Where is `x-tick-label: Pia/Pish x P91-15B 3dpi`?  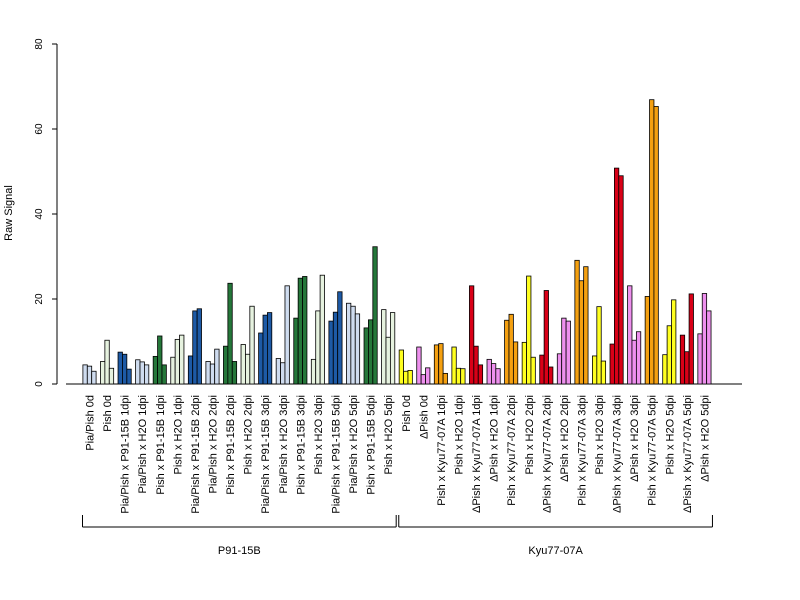
x-tick-label: Pia/Pish x P91-15B 3dpi is located at coordinates (266, 454).